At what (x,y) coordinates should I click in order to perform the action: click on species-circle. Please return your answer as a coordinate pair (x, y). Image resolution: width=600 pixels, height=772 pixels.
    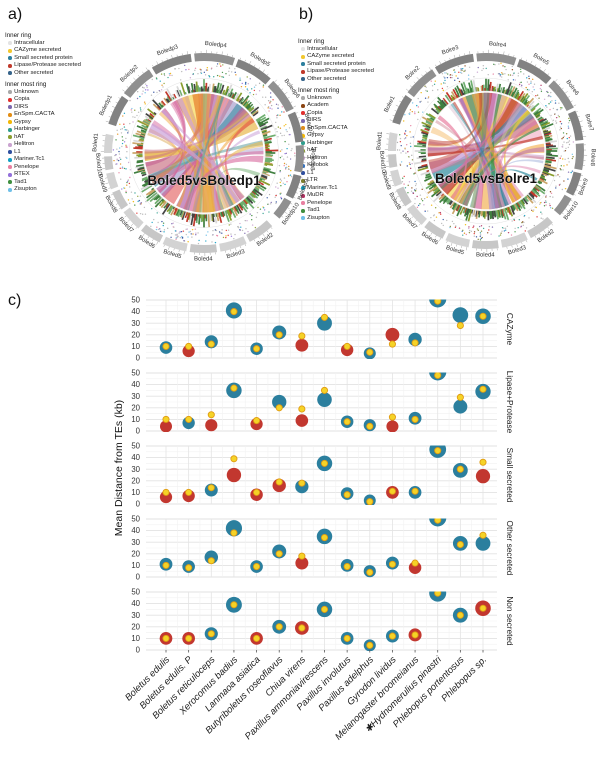
    Looking at the image, I should click on (166, 426).